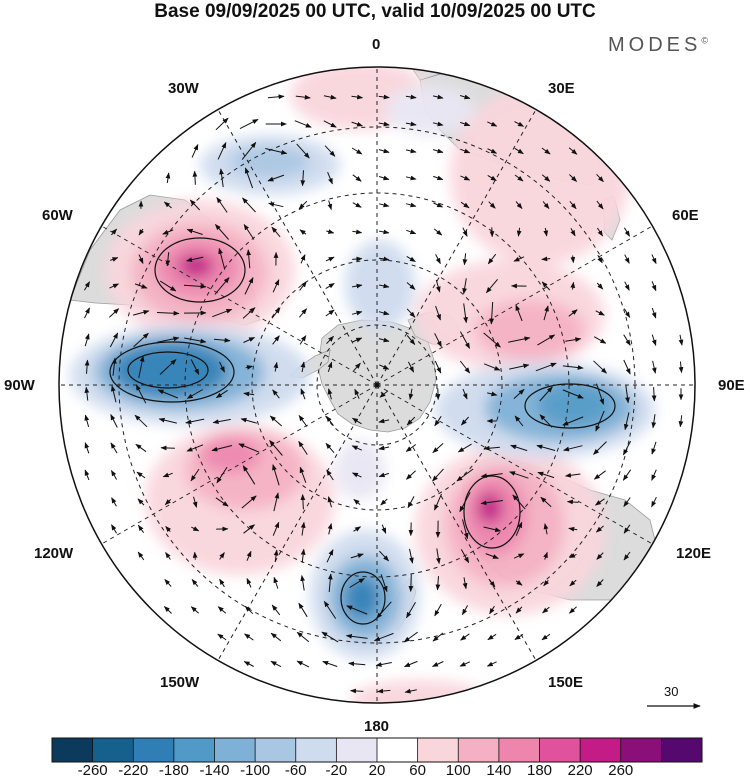 This screenshot has height=783, width=750. Describe the element at coordinates (336, 770) in the screenshot. I see `colorbar-tick-label: -20` at that location.